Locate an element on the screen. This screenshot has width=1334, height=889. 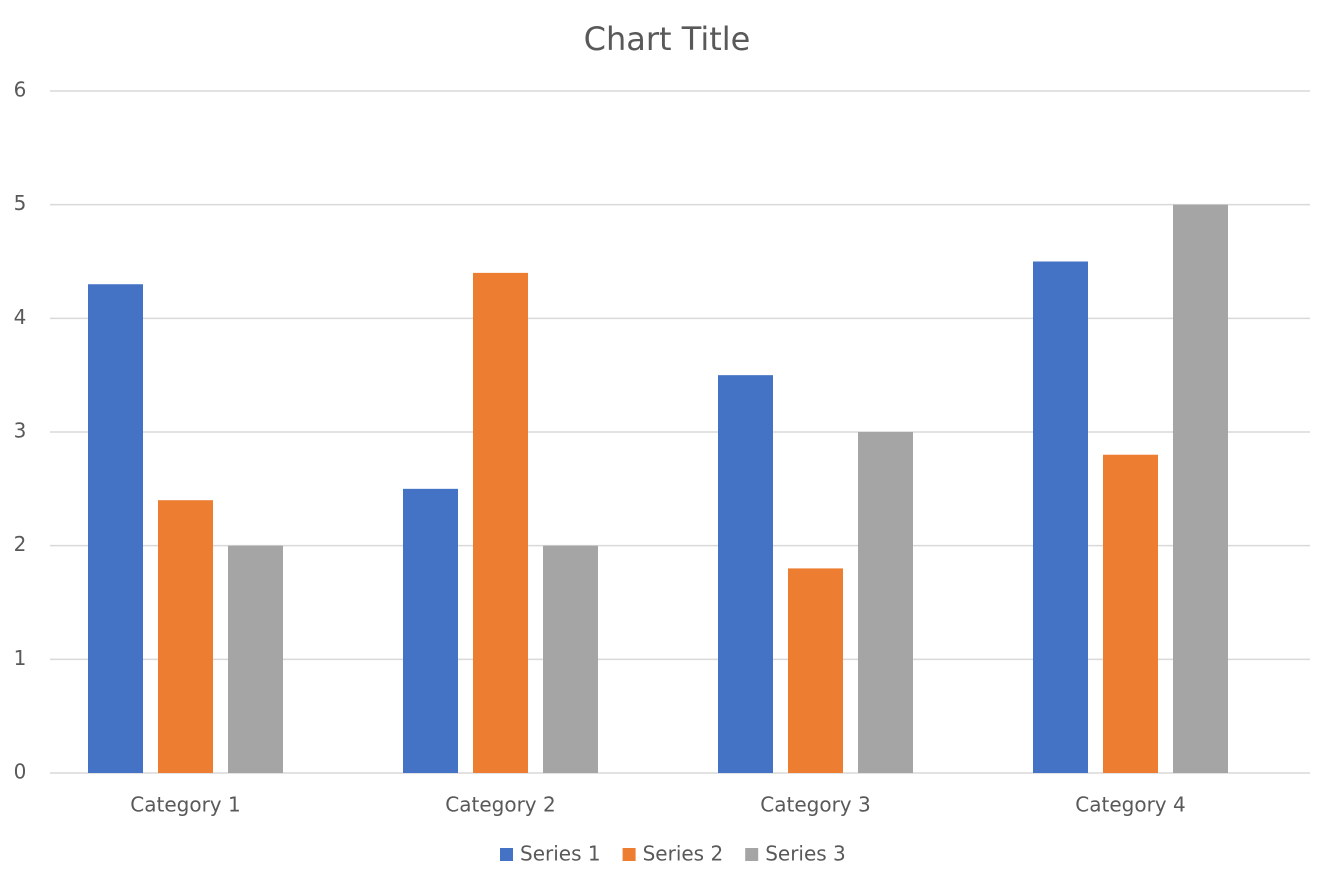
legend-label: Series 1 is located at coordinates (560, 854).